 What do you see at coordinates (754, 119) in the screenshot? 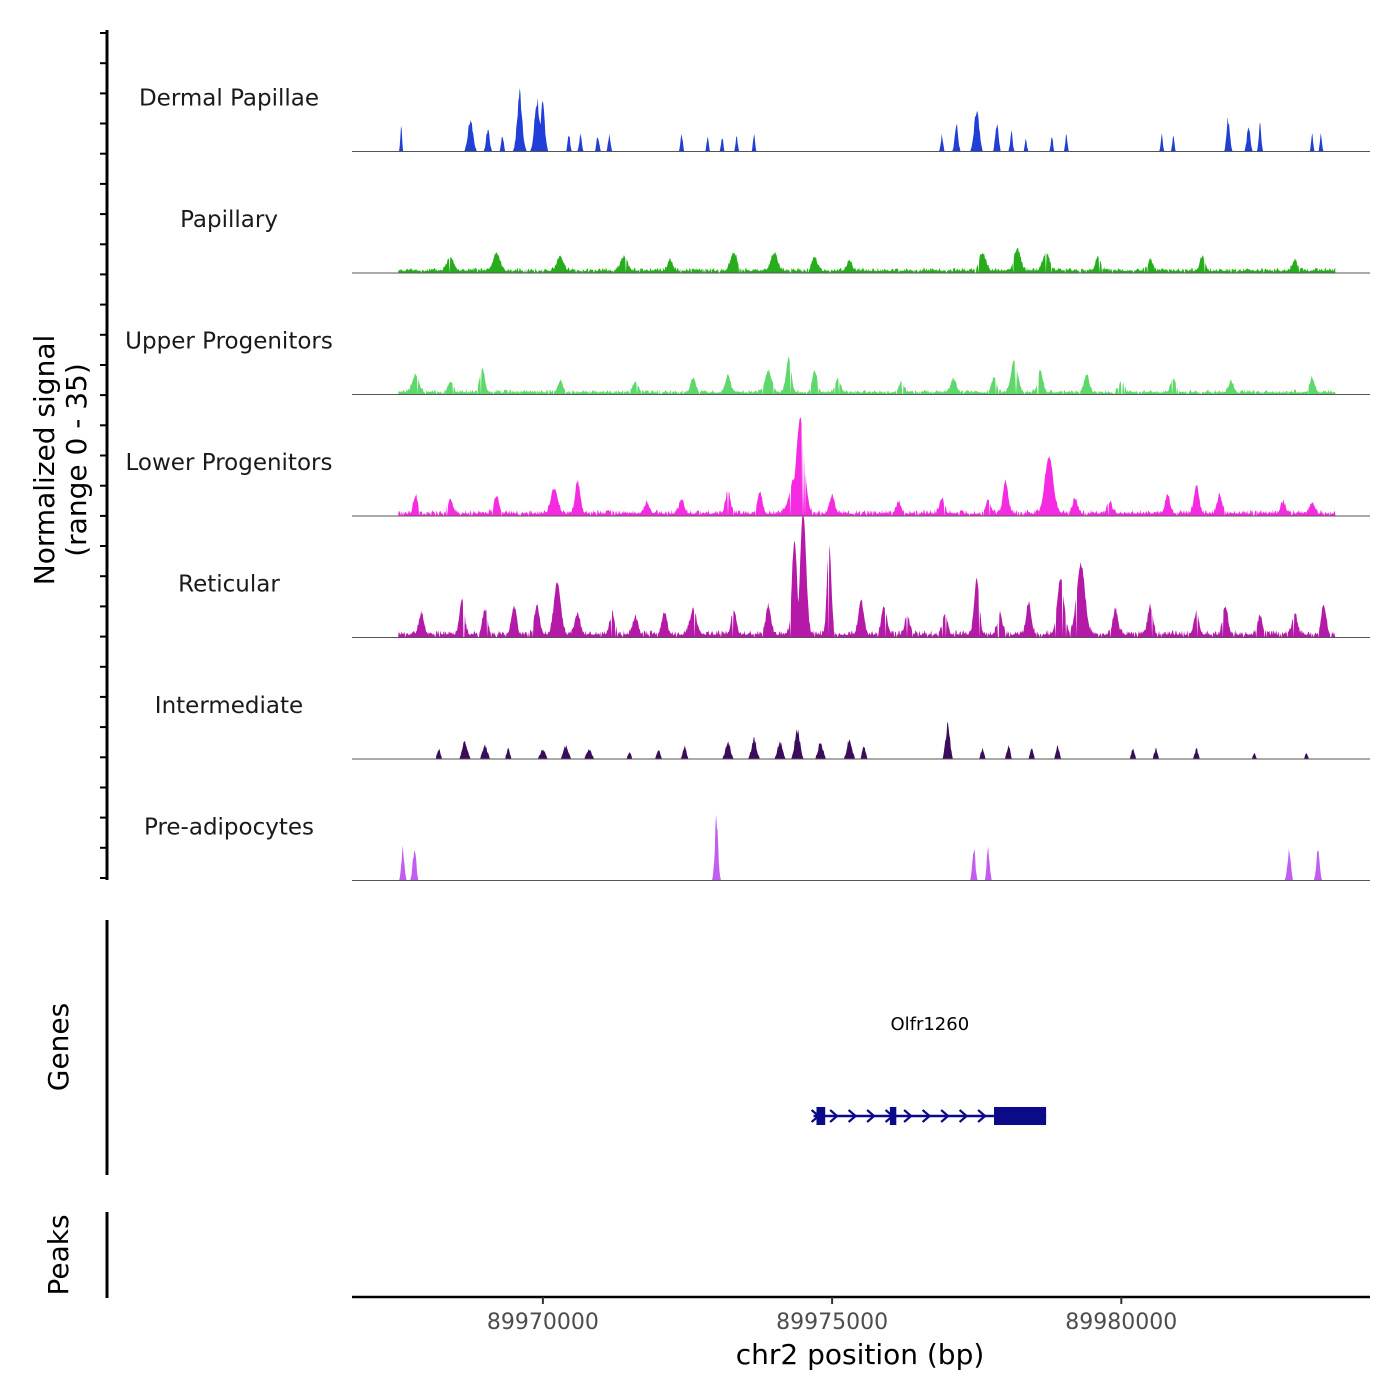
I see `track-dermal-papillae: Dermal Papillae` at bounding box center [754, 119].